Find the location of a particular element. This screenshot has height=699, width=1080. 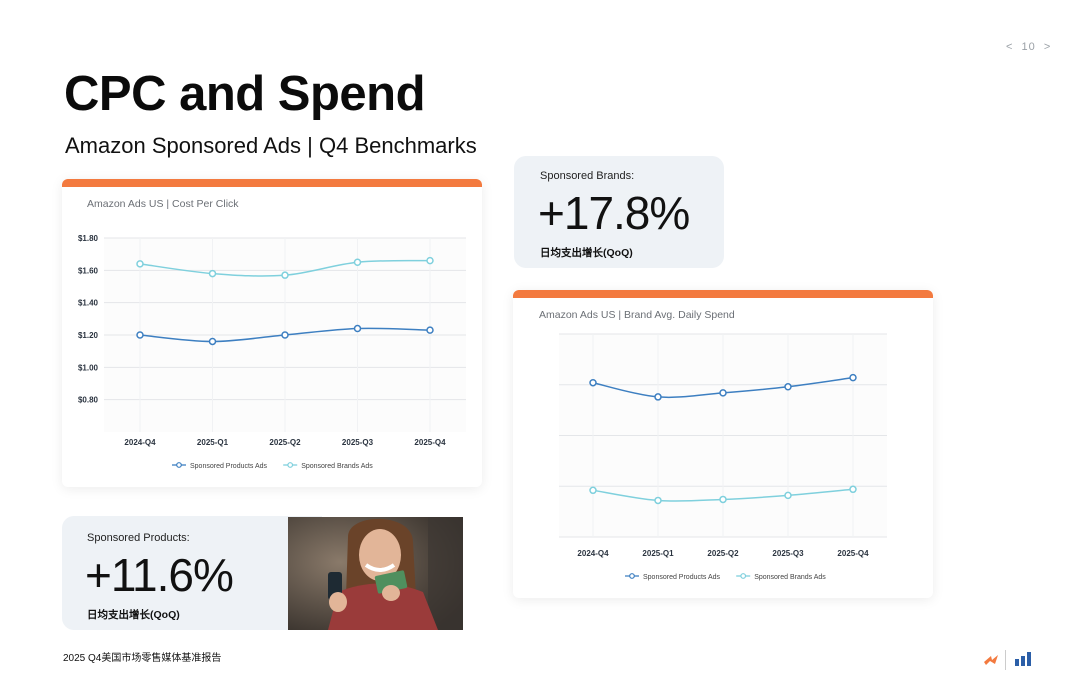

page-subtitle: Amazon Sponsored Ads | Q4 Benchmarks is located at coordinates (271, 145).